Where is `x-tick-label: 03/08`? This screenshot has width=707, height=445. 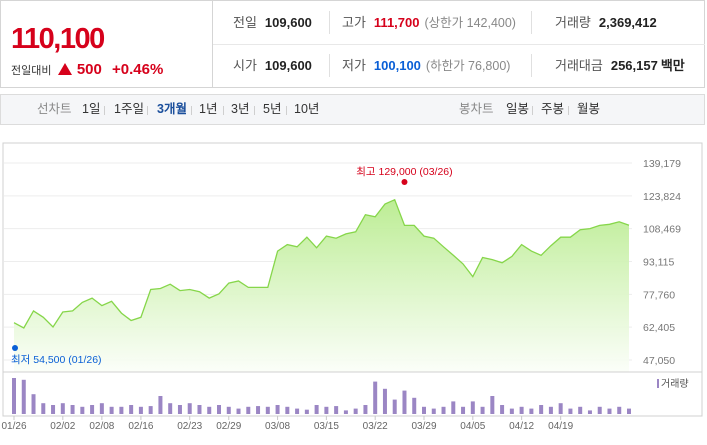 x-tick-label: 03/08 is located at coordinates (277, 426).